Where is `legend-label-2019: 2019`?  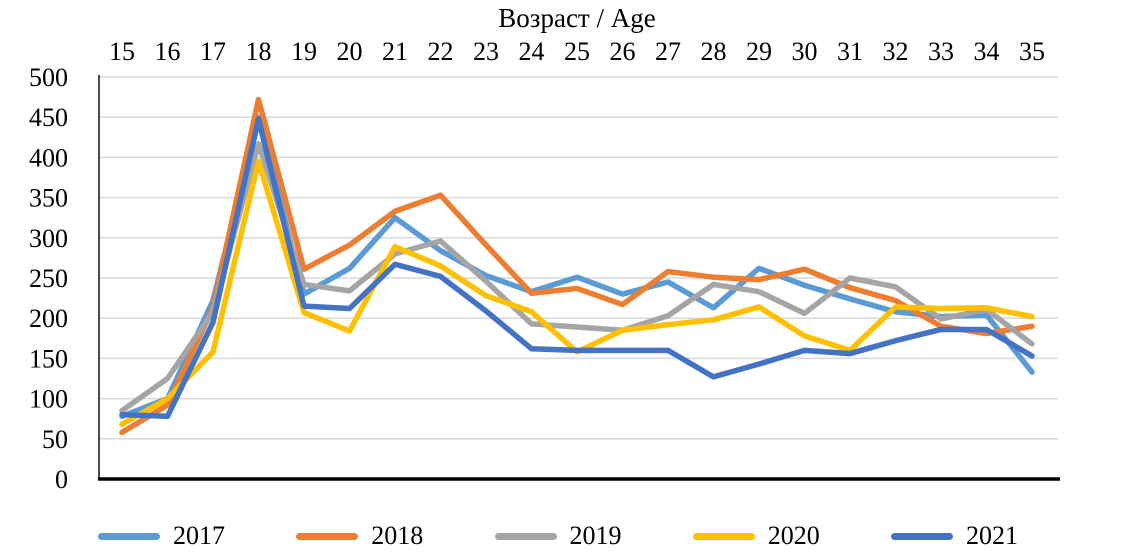
legend-label-2019: 2019 is located at coordinates (595, 535).